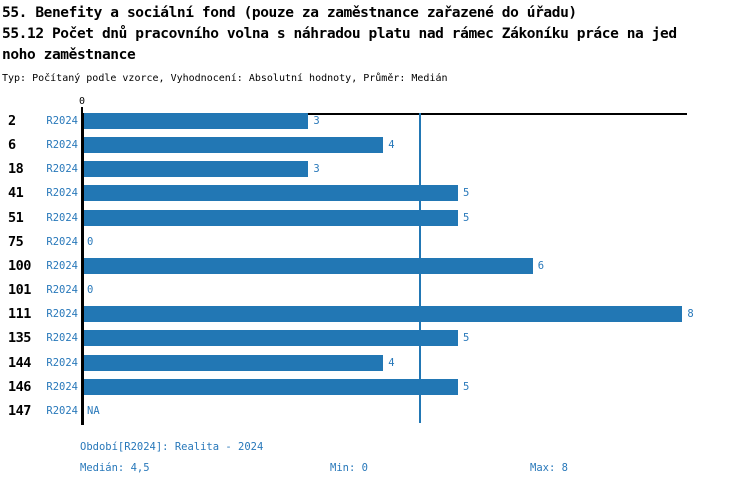 This screenshot has width=750, height=486. I want to click on x-axis-line, so click(384, 114).